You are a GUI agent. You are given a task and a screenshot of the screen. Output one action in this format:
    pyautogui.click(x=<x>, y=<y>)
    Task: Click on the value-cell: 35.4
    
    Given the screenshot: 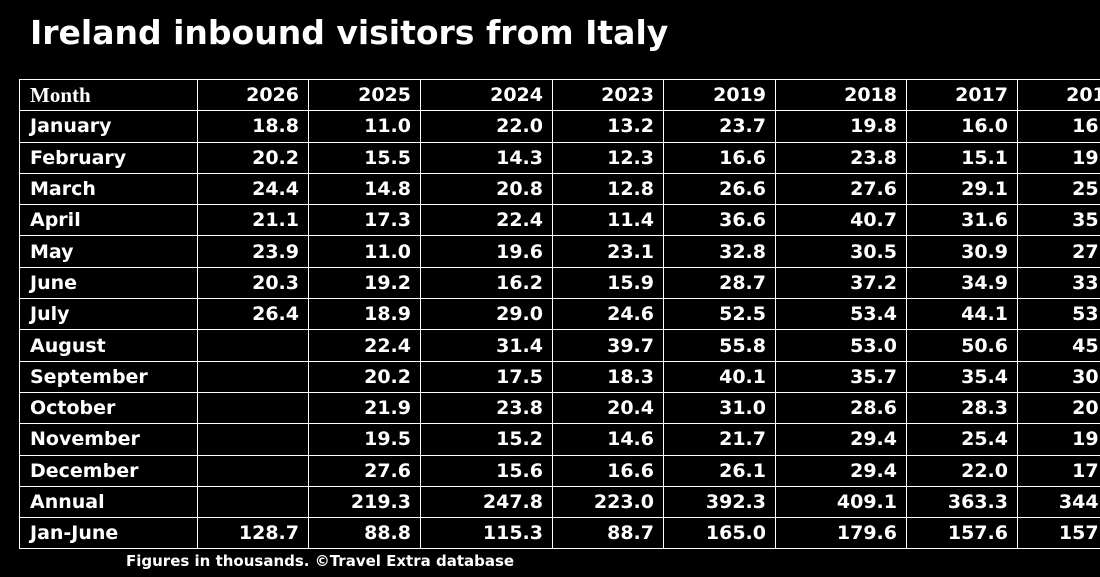 What is the action you would take?
    pyautogui.click(x=962, y=376)
    